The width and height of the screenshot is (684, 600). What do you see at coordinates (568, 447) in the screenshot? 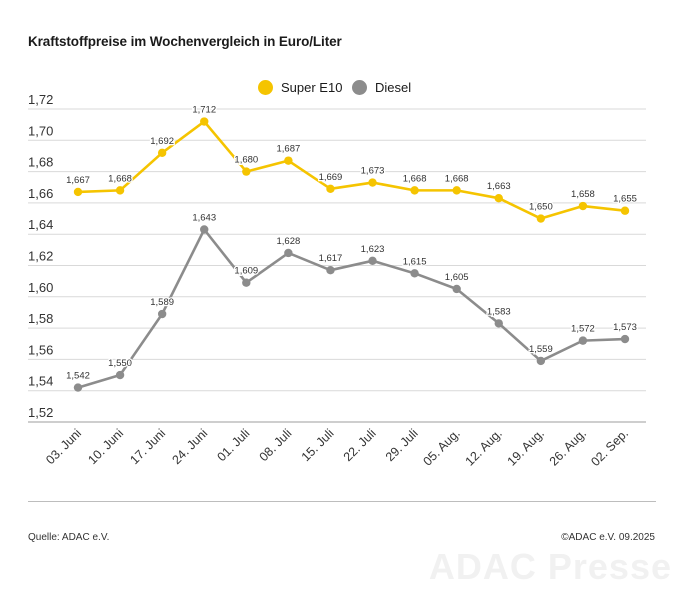
I see `x-tick-label: 26. Aug.` at bounding box center [568, 447].